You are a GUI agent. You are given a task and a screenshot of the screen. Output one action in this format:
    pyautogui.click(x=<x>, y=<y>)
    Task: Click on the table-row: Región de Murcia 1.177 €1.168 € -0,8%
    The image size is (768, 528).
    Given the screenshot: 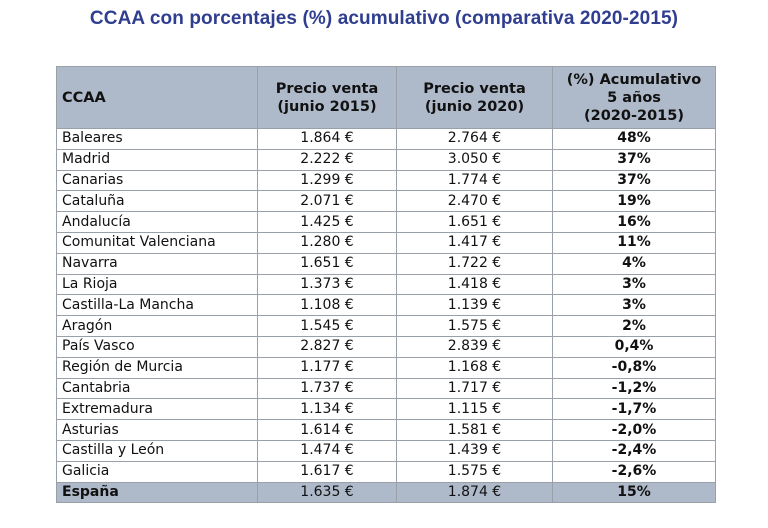 What is the action you would take?
    pyautogui.click(x=386, y=367)
    